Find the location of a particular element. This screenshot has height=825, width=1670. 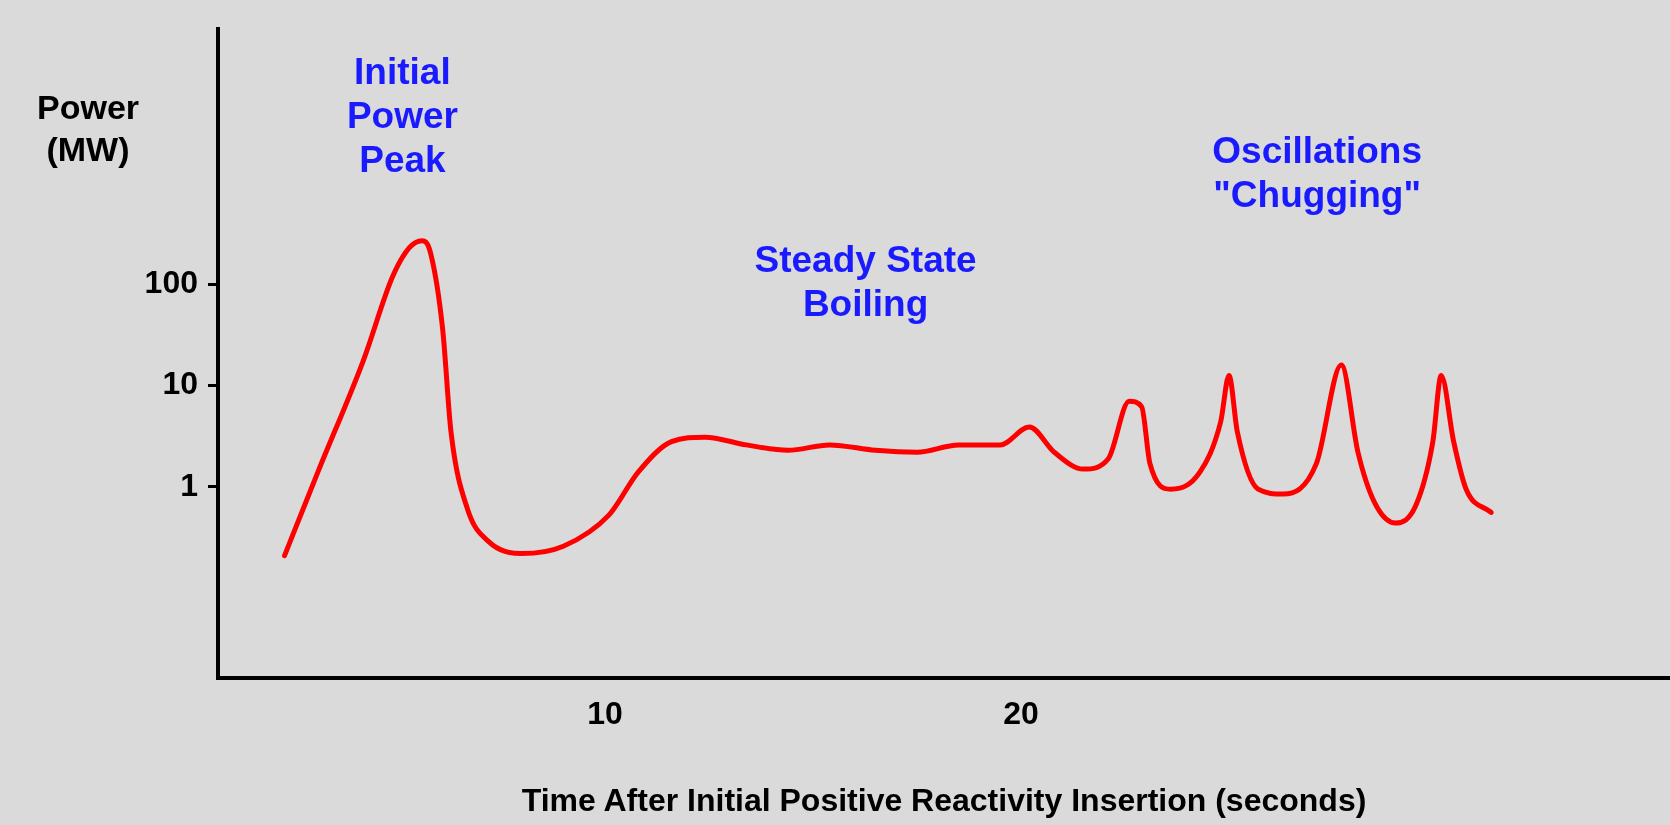

annotation: Oscillations "Chugging" is located at coordinates (1317, 173).